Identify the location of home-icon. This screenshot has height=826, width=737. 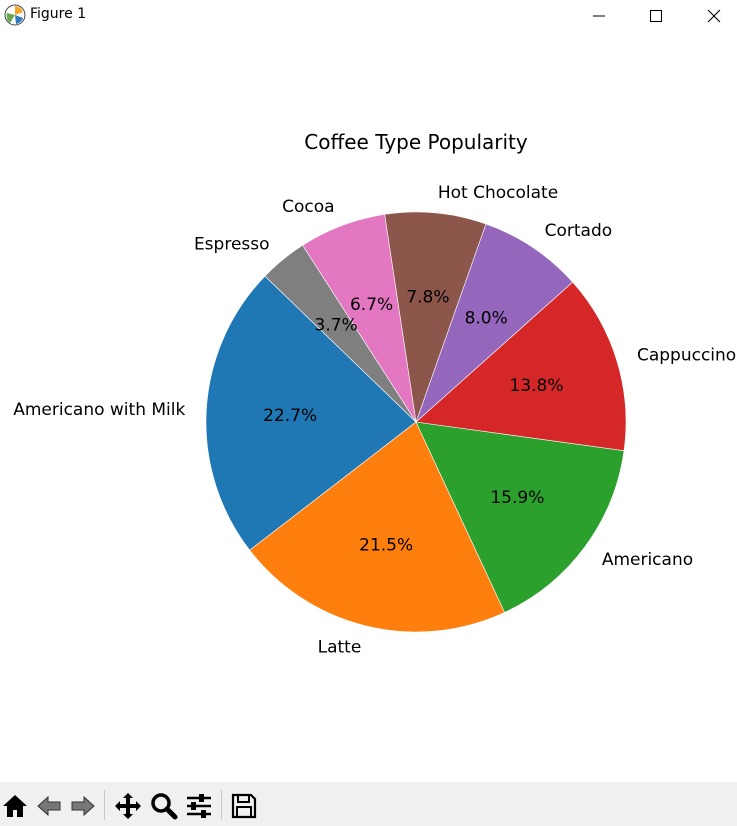
(15, 806).